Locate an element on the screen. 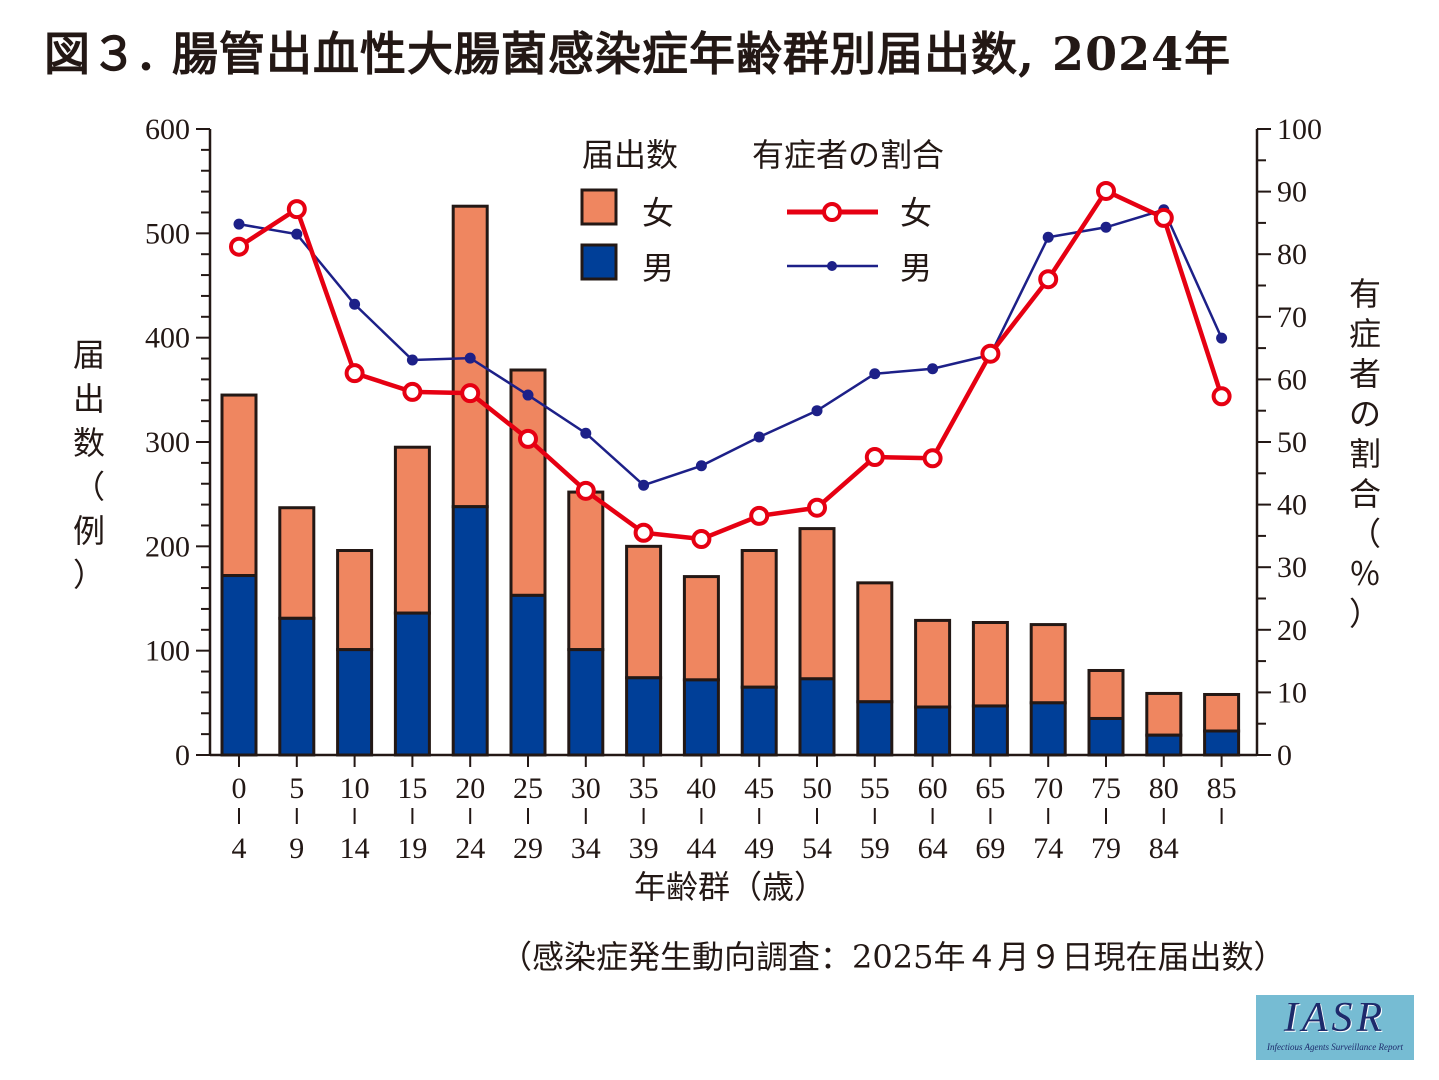 This screenshot has width=1439, height=1080. y-left-tick-label: 500 is located at coordinates (167, 233).